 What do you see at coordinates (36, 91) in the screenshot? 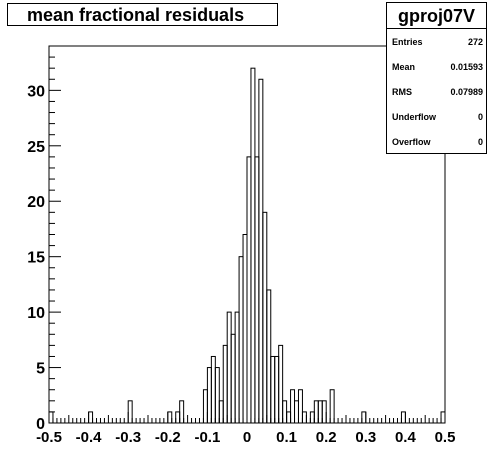
I see `y-tick-label: 30` at bounding box center [36, 91].